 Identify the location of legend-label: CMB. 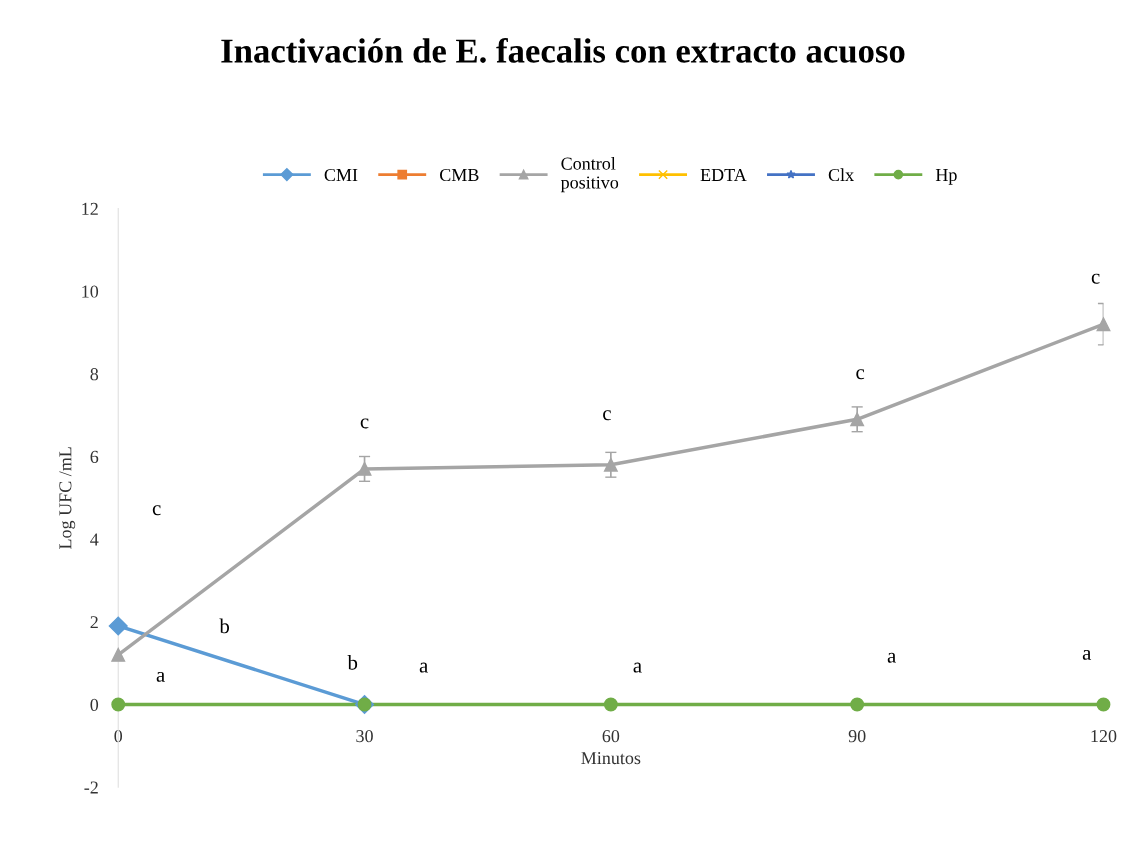
(459, 175).